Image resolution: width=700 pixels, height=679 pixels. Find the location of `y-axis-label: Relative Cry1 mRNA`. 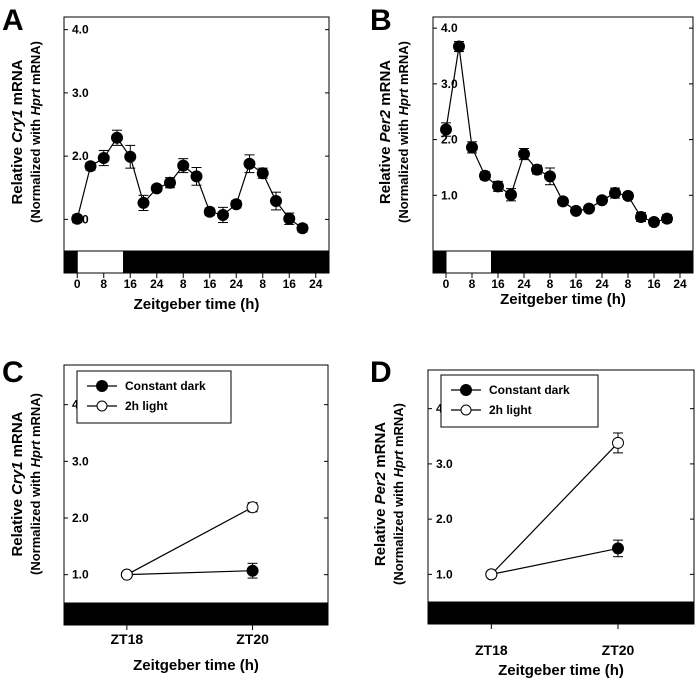

y-axis-label: Relative Cry1 mRNA is located at coordinates (17, 483).